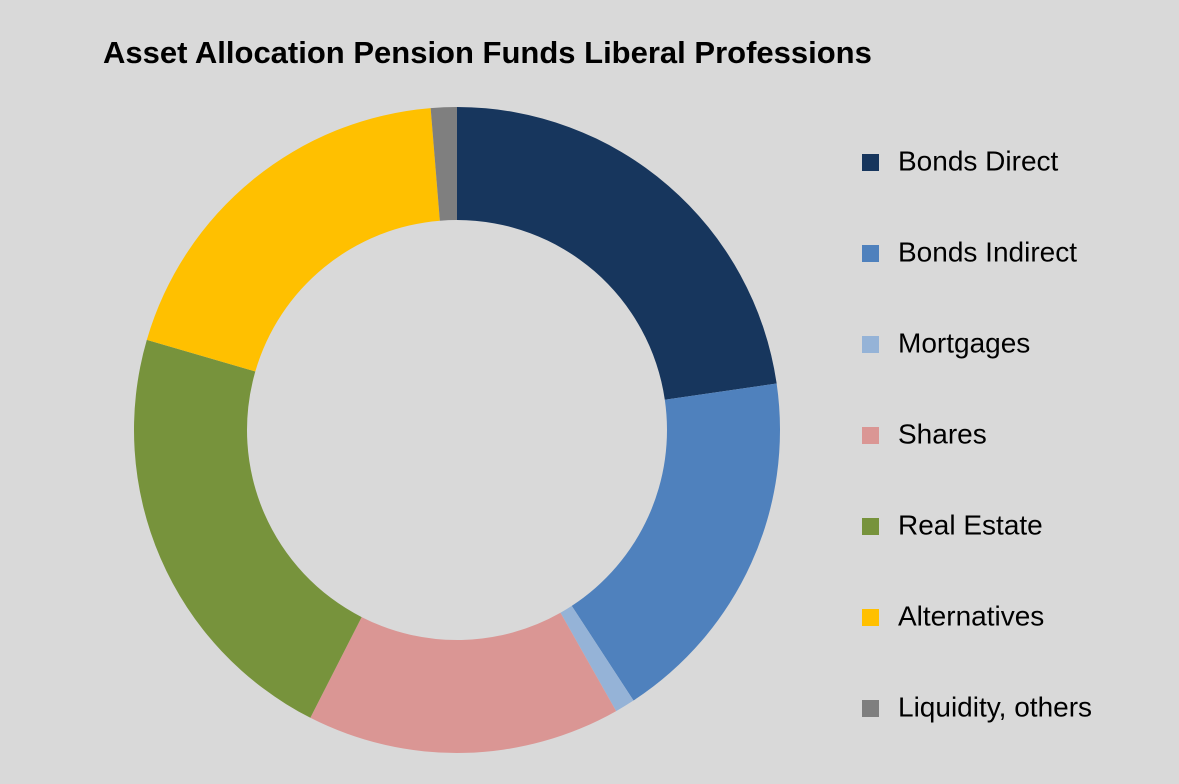  I want to click on legend-label: Real Estate, so click(970, 524).